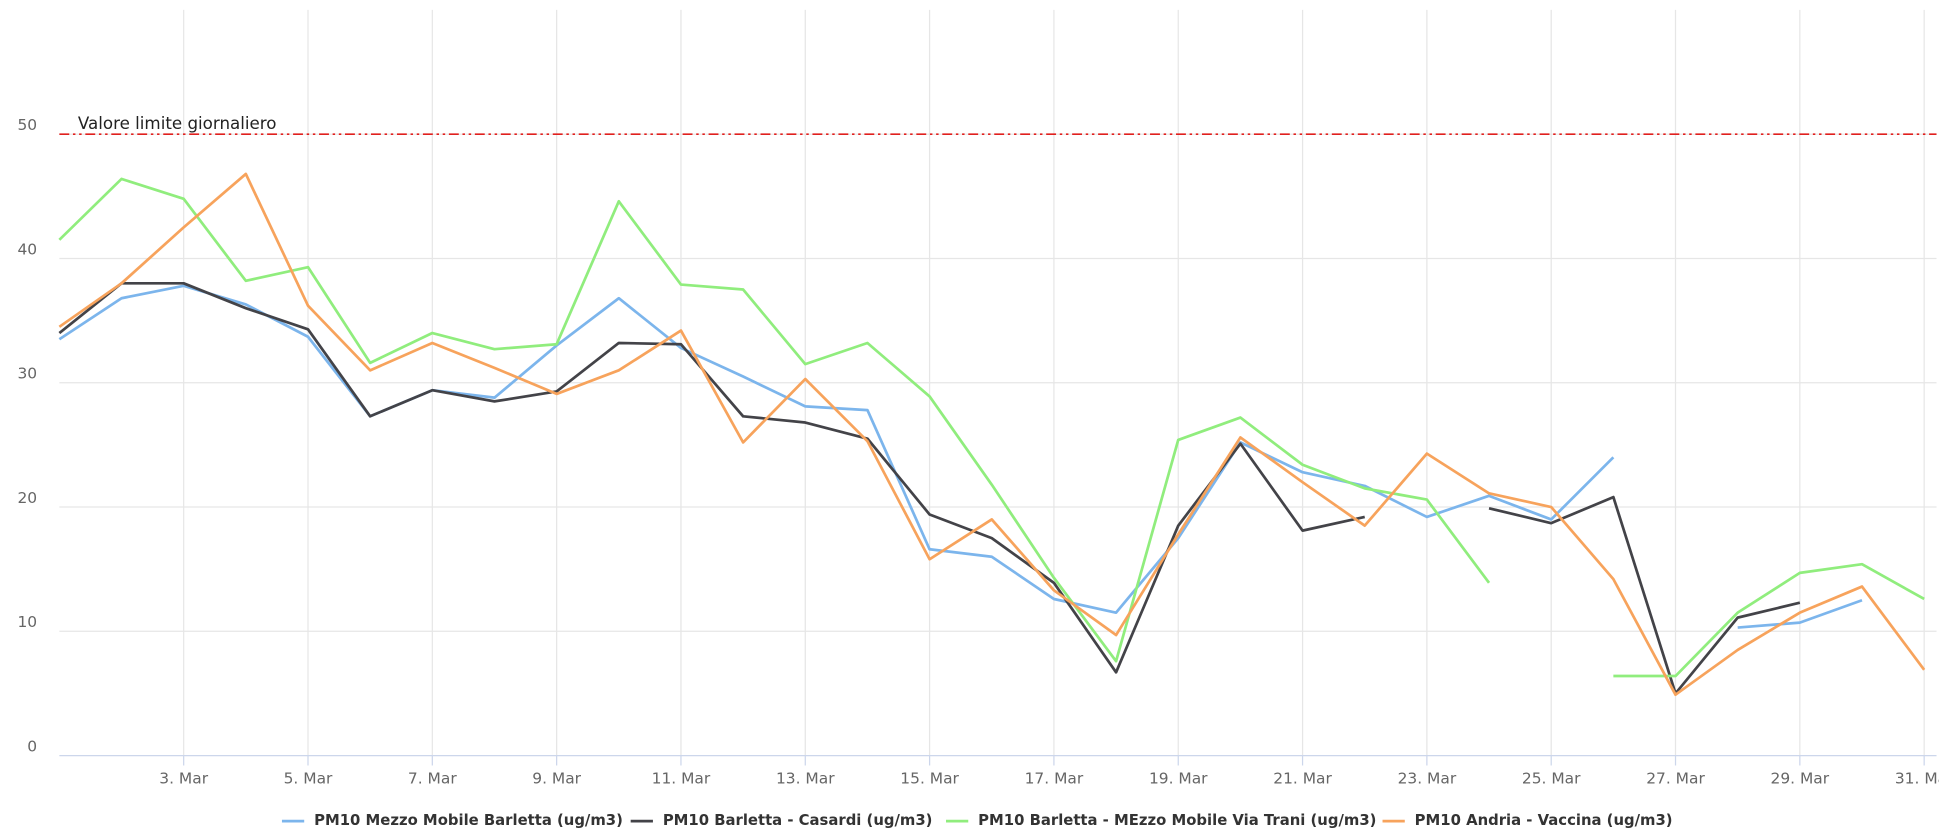 The image size is (1939, 834). Describe the element at coordinates (805, 779) in the screenshot. I see `x-tick-label: 13. Mar` at that location.